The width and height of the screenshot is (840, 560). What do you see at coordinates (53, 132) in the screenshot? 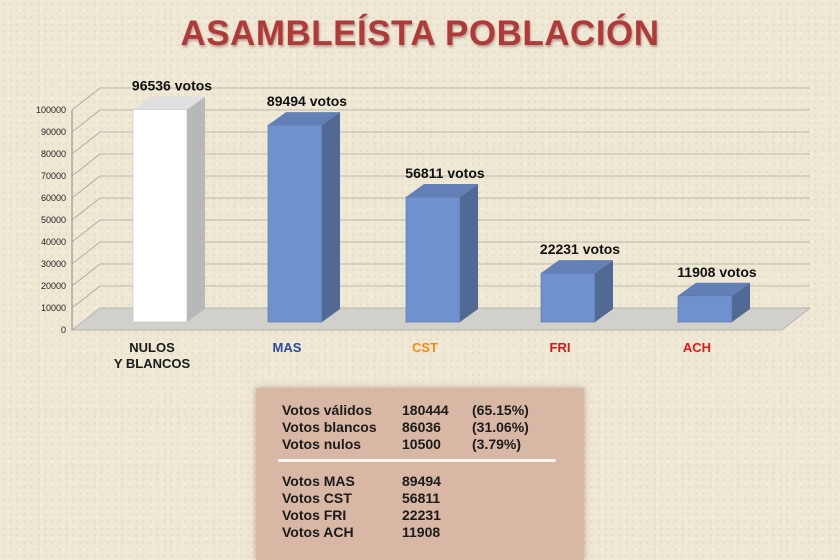
I see `y-tick-label: 90000` at bounding box center [53, 132].